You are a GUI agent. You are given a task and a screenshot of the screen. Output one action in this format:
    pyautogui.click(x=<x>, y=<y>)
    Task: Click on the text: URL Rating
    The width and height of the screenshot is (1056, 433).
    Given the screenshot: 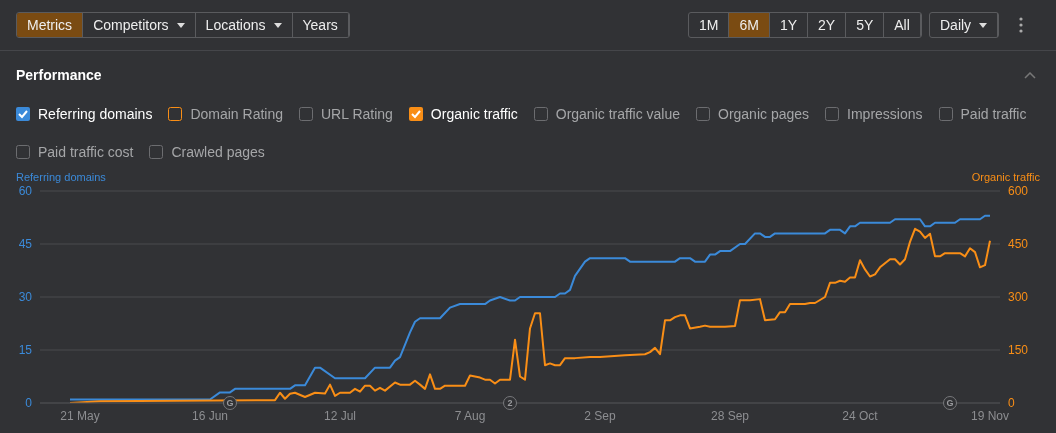 What is the action you would take?
    pyautogui.click(x=357, y=114)
    